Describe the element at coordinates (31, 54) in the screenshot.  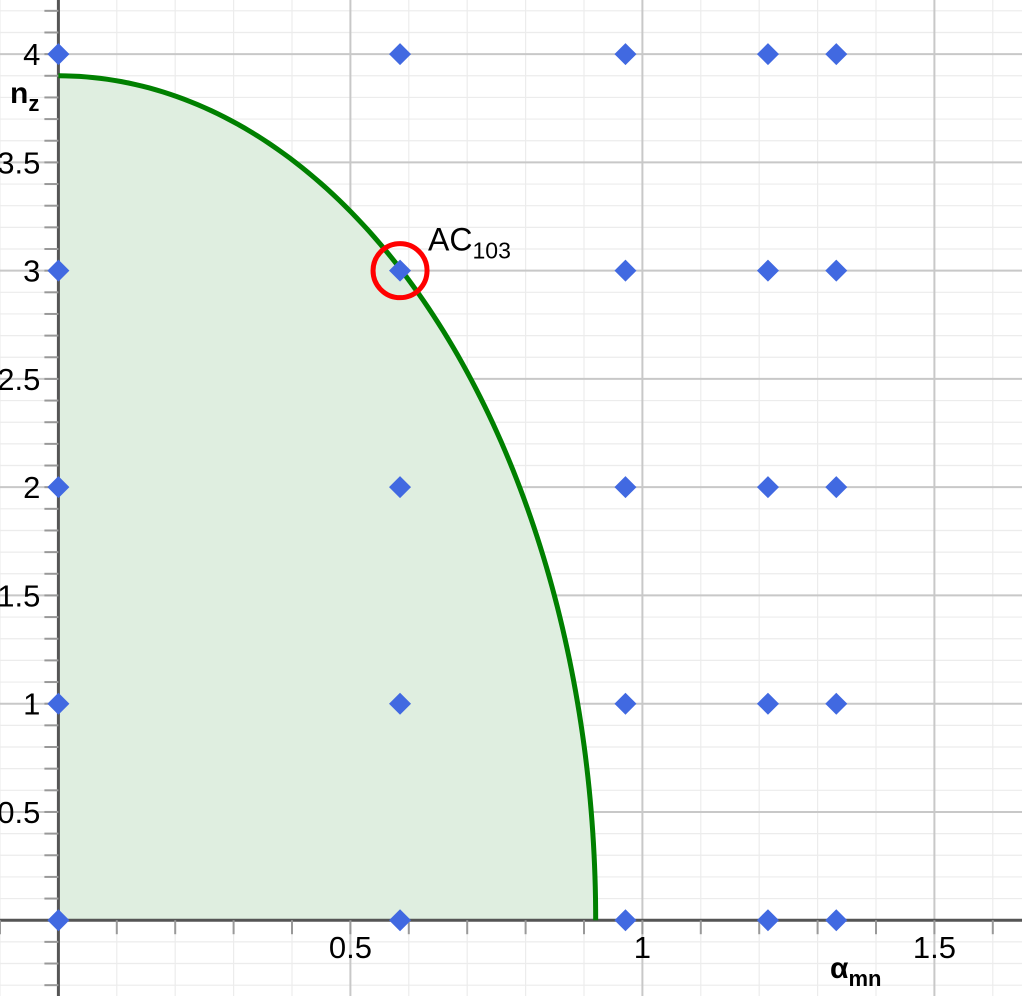
I see `y-tick-label: 4` at that location.